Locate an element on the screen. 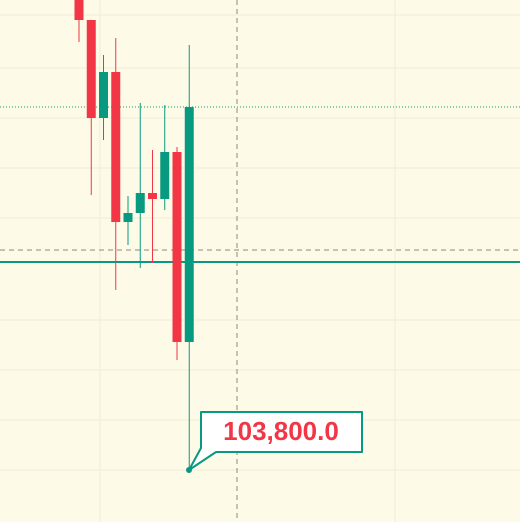  annotation-label: 103,800.0 is located at coordinates (281, 431).